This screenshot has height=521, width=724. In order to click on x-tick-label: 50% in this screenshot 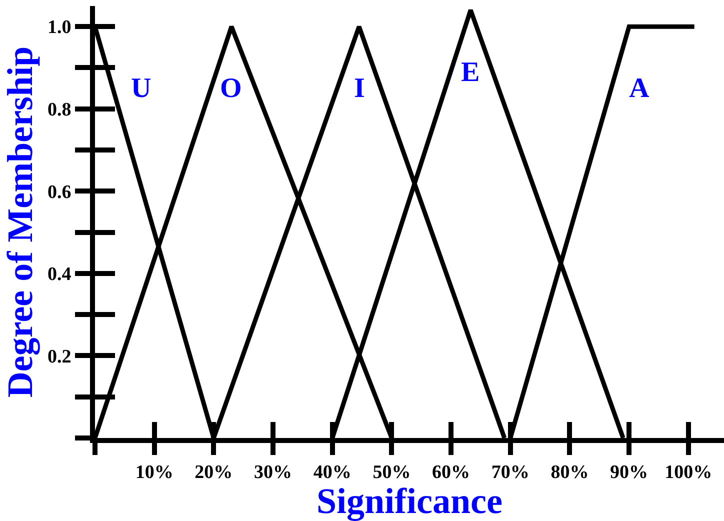, I will do `click(391, 472)`.